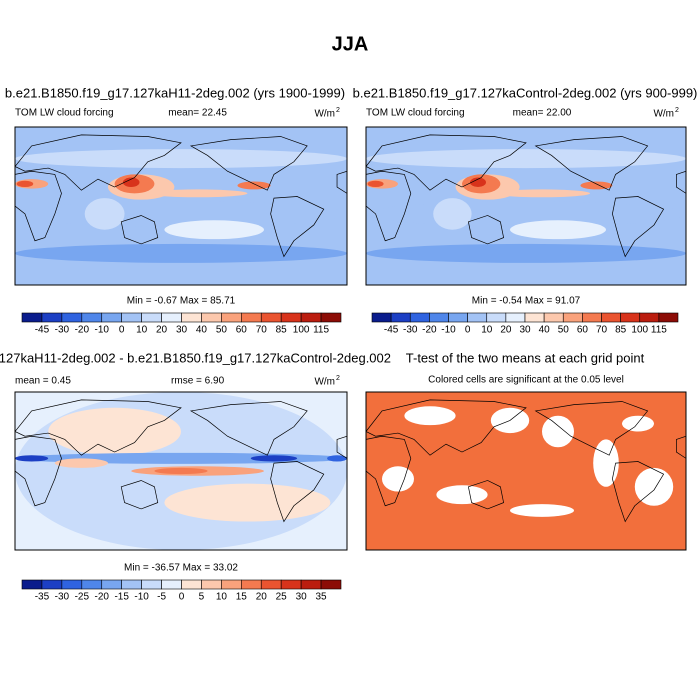  What do you see at coordinates (526, 301) in the screenshot?
I see `min-max: Min = -0.54 Max = 91.07` at bounding box center [526, 301].